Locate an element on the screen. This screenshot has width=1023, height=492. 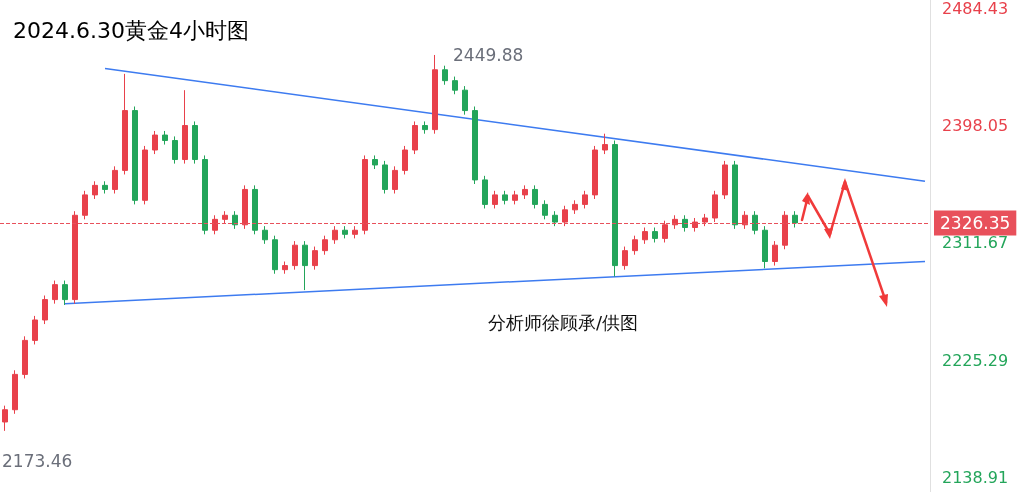
annotation: 2449.88 is located at coordinates (488, 55).